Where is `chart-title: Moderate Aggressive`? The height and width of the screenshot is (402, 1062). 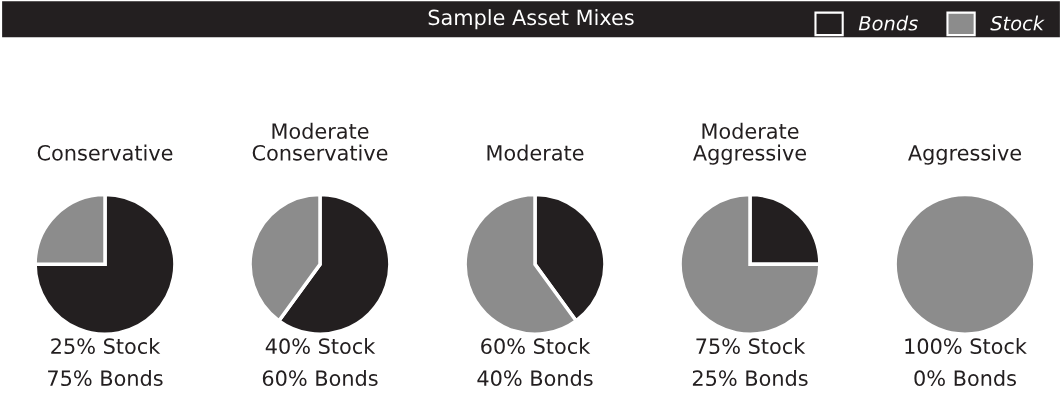
chart-title: Moderate Aggressive is located at coordinates (750, 143).